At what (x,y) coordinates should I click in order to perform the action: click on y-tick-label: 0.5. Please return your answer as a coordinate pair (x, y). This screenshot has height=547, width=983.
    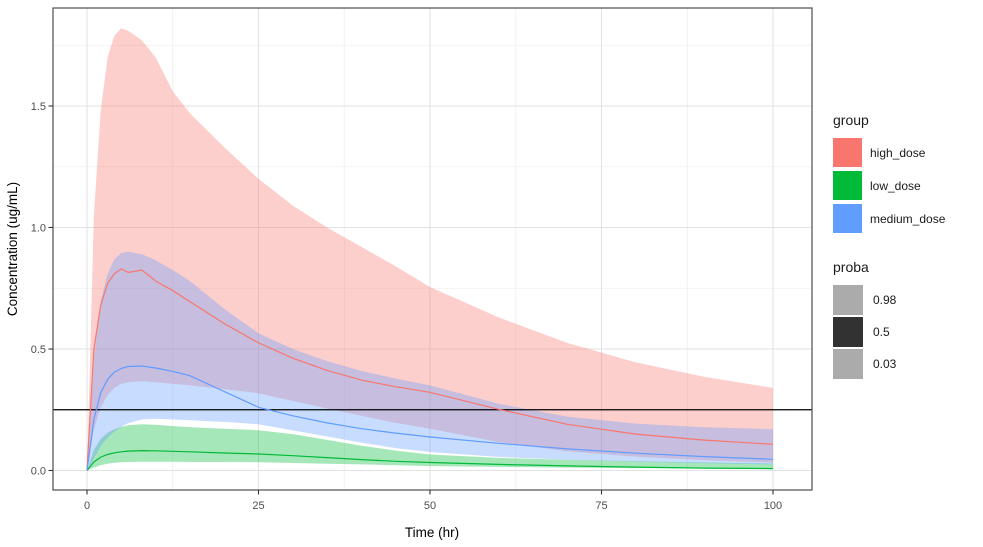
    Looking at the image, I should click on (38, 350).